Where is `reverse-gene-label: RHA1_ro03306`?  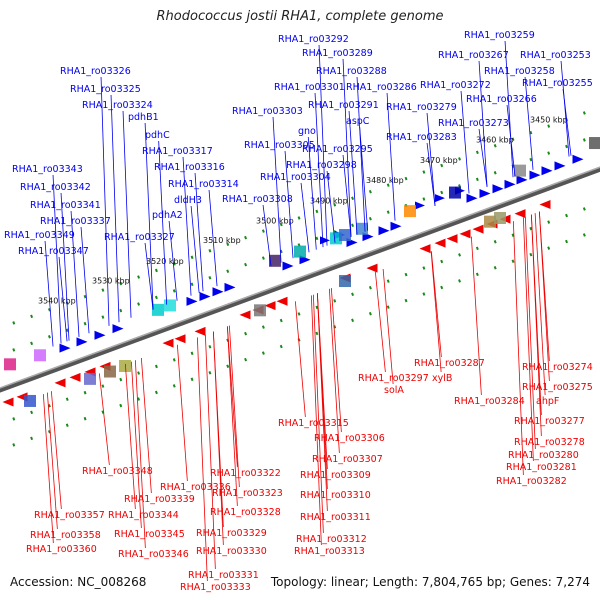
reverse-gene-label: RHA1_ro03306 is located at coordinates (349, 438).